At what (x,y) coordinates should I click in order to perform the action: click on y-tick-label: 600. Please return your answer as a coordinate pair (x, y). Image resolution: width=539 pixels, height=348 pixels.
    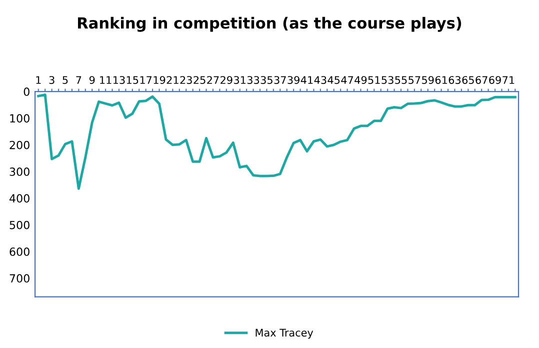
    Looking at the image, I should click on (20, 251).